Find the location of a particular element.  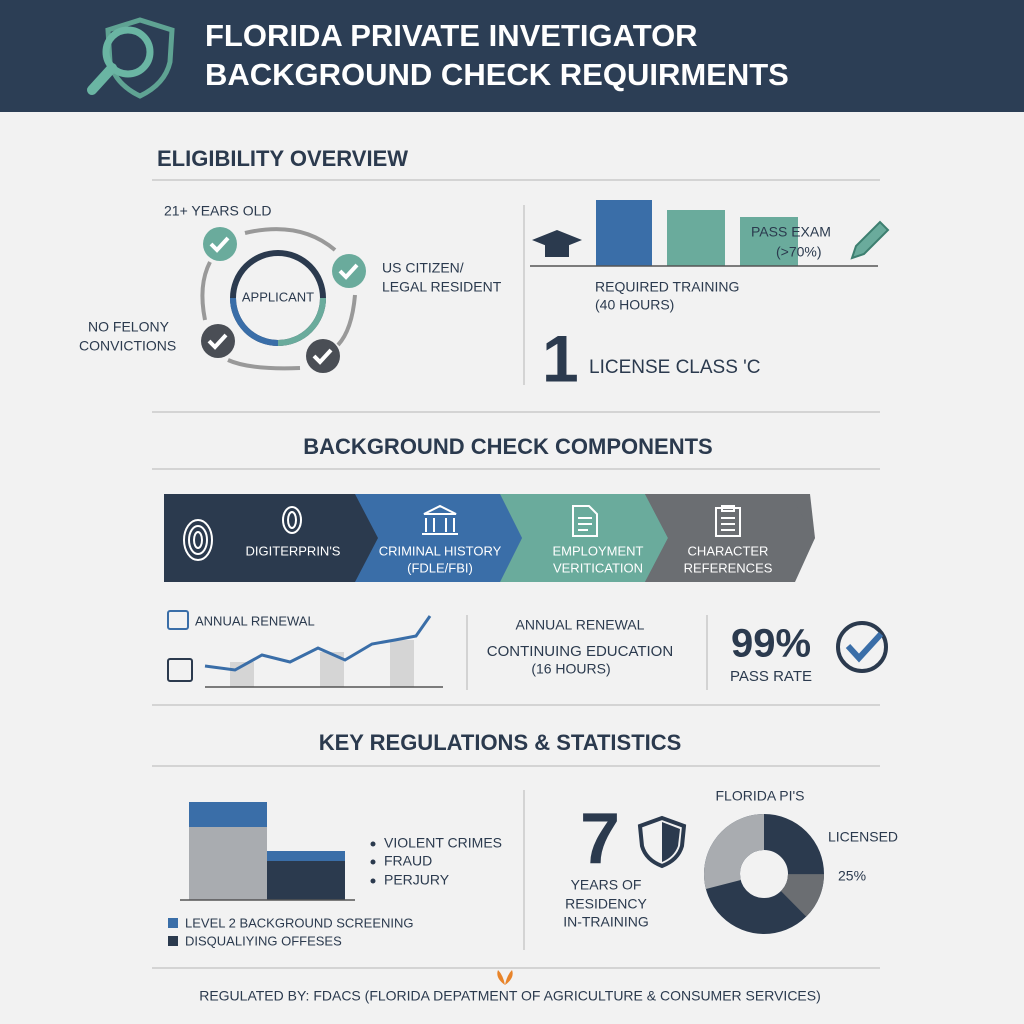

residency: RESIDENCY is located at coordinates (606, 904).